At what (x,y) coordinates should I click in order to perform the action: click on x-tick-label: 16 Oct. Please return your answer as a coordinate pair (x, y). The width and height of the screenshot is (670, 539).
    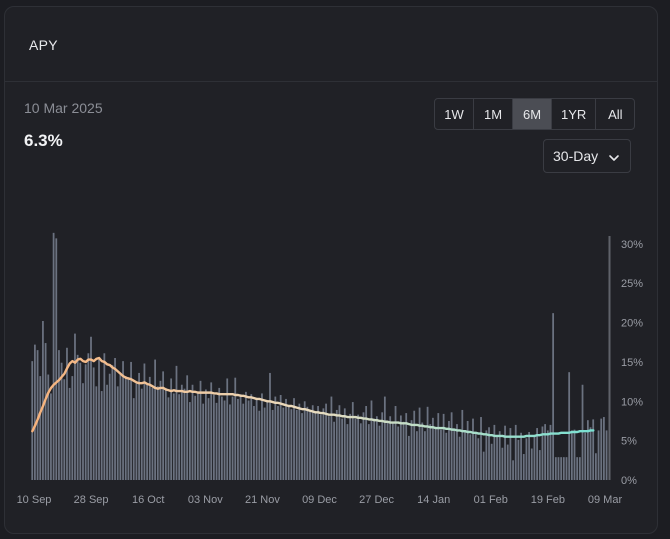
    Looking at the image, I should click on (148, 500).